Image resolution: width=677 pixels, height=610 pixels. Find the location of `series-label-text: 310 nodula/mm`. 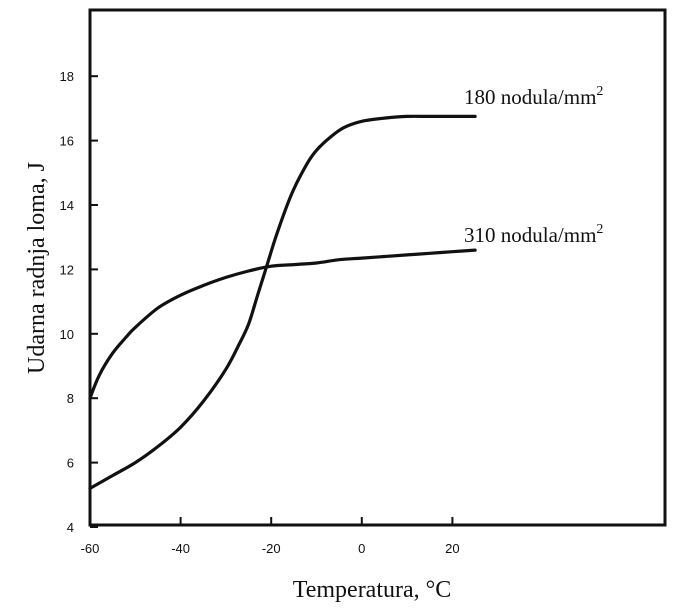

series-label-text: 310 nodula/mm is located at coordinates (530, 235).